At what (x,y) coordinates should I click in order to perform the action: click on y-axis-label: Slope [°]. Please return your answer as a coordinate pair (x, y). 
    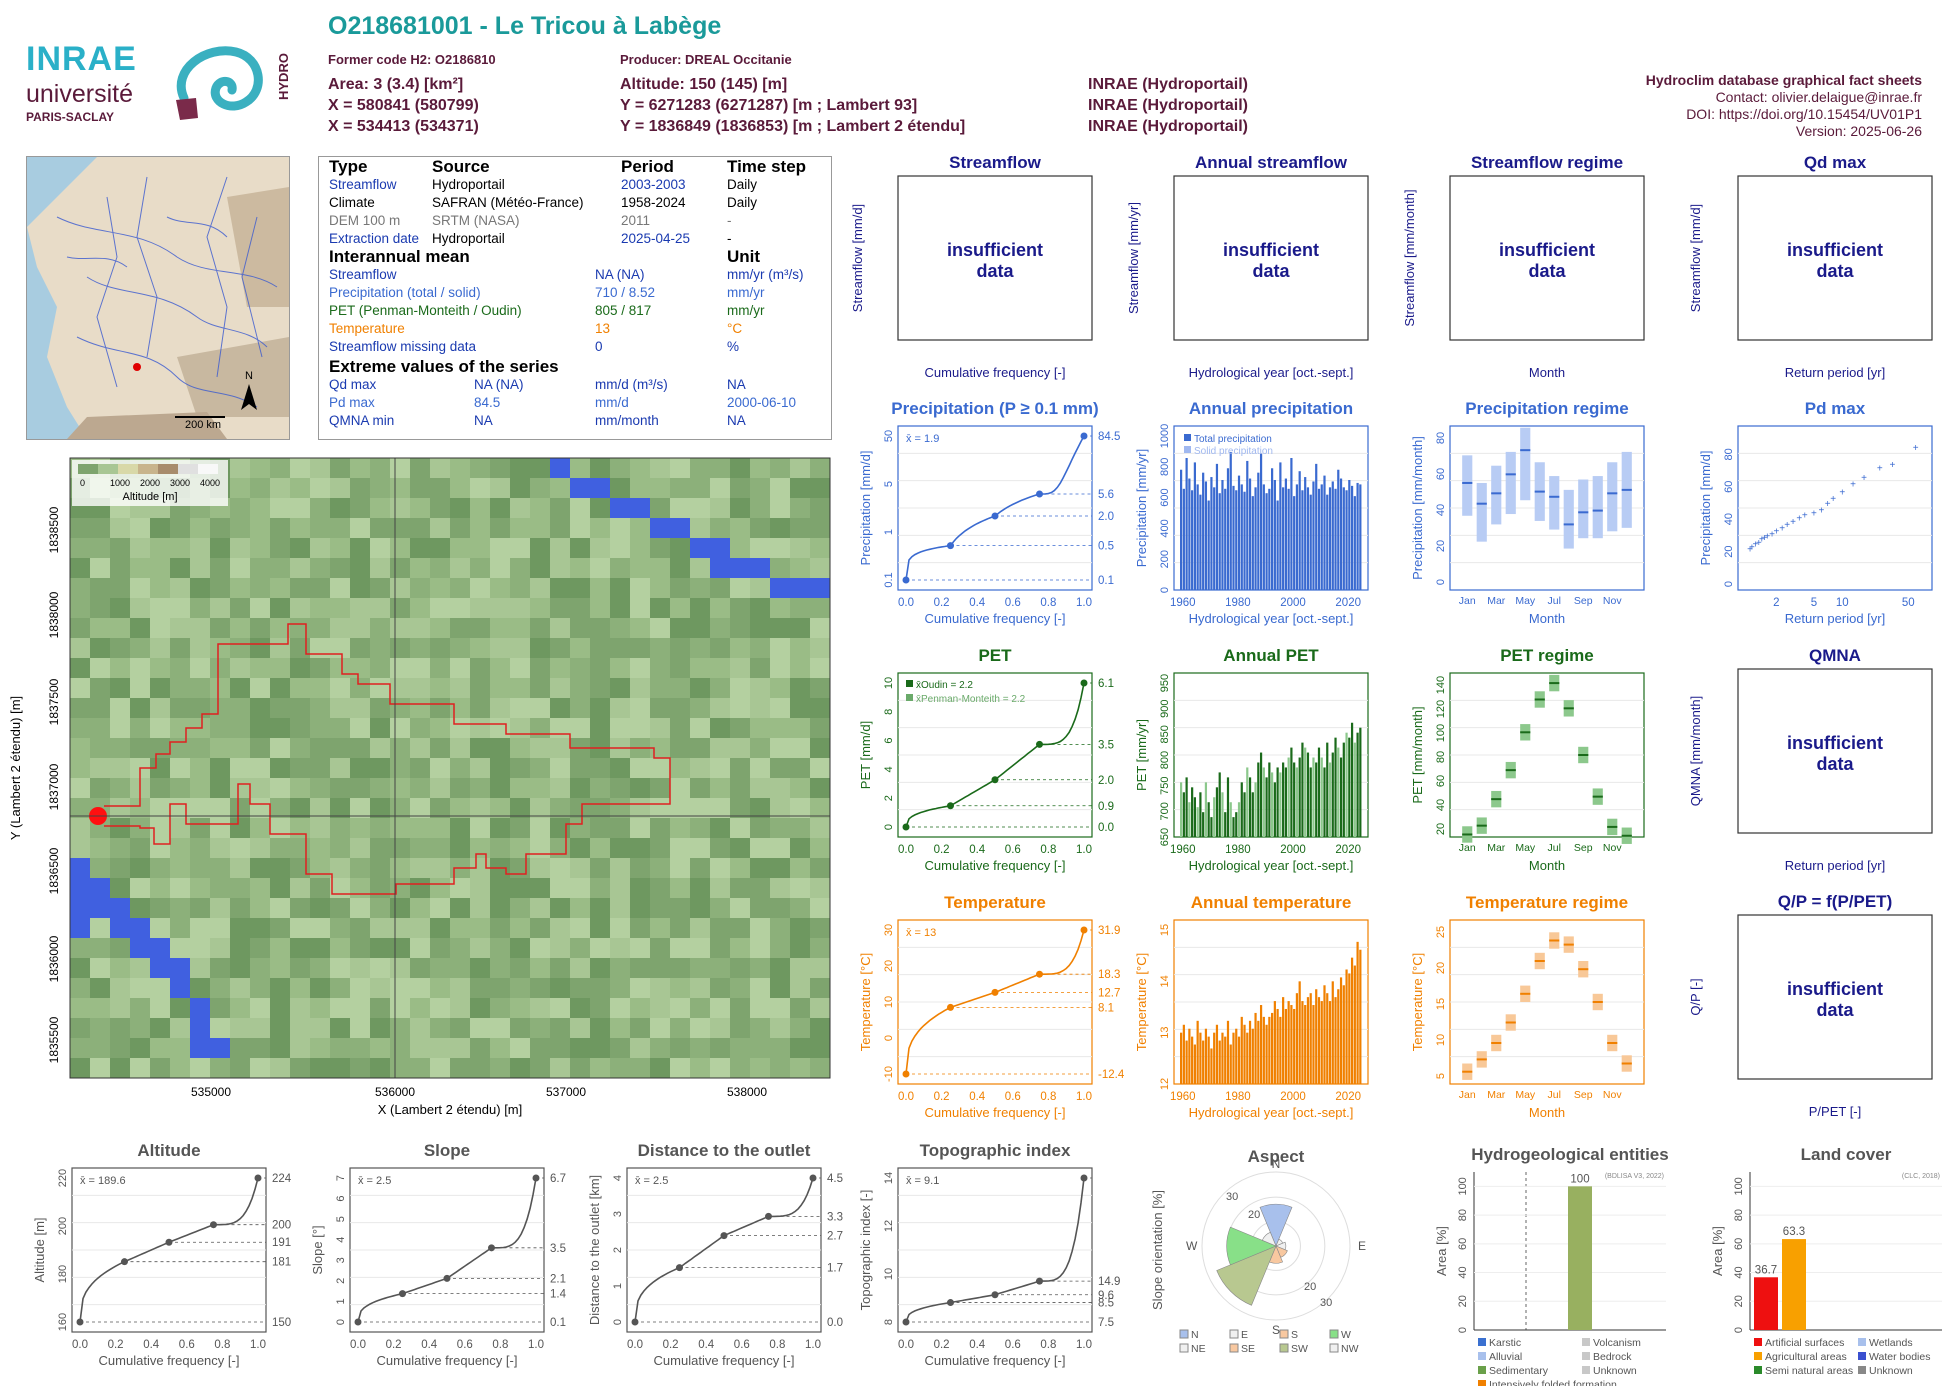
    Looking at the image, I should click on (317, 1249).